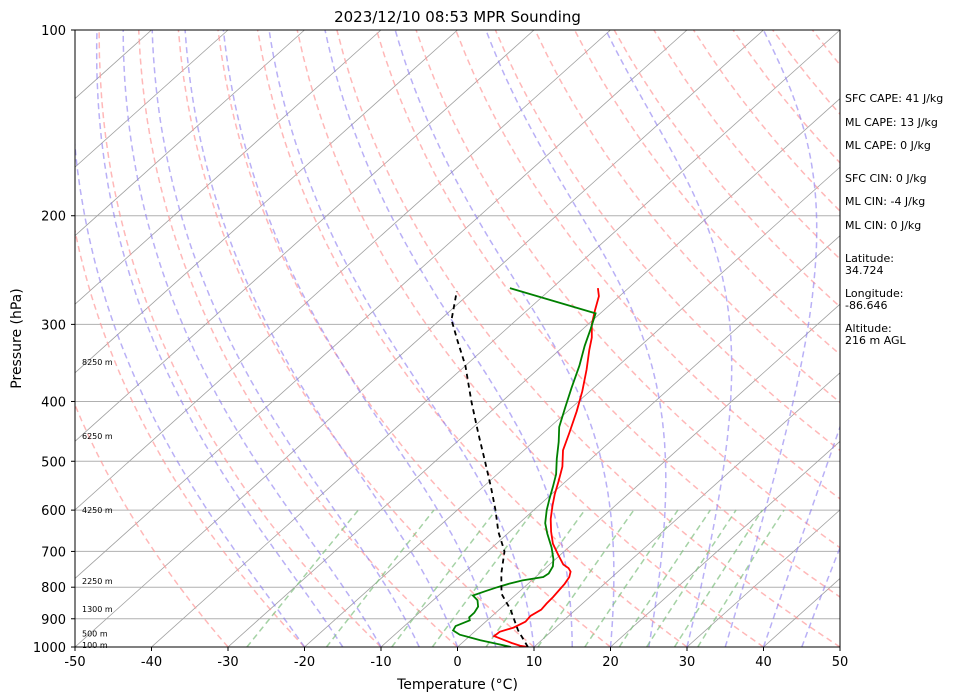  I want to click on parcel-profile-line, so click(489, 468).